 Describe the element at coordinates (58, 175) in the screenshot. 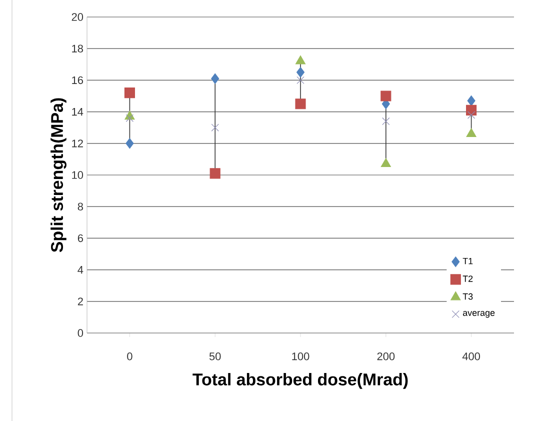

I see `y-axis-title: Split strength(MPa)` at that location.